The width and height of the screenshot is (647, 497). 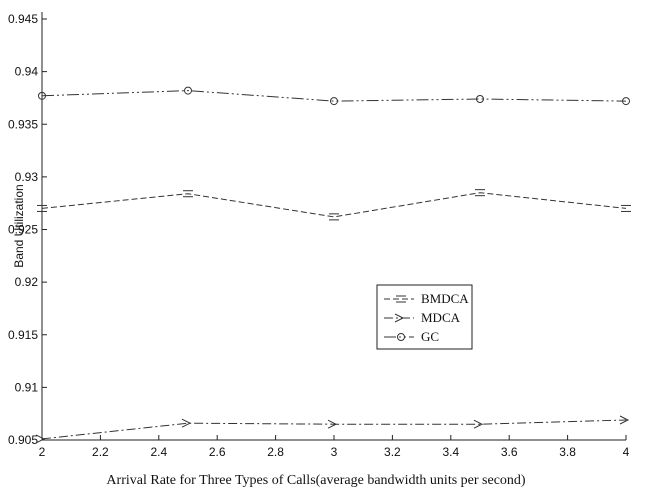 I want to click on y-tick-label: 0.92, so click(x=27, y=282).